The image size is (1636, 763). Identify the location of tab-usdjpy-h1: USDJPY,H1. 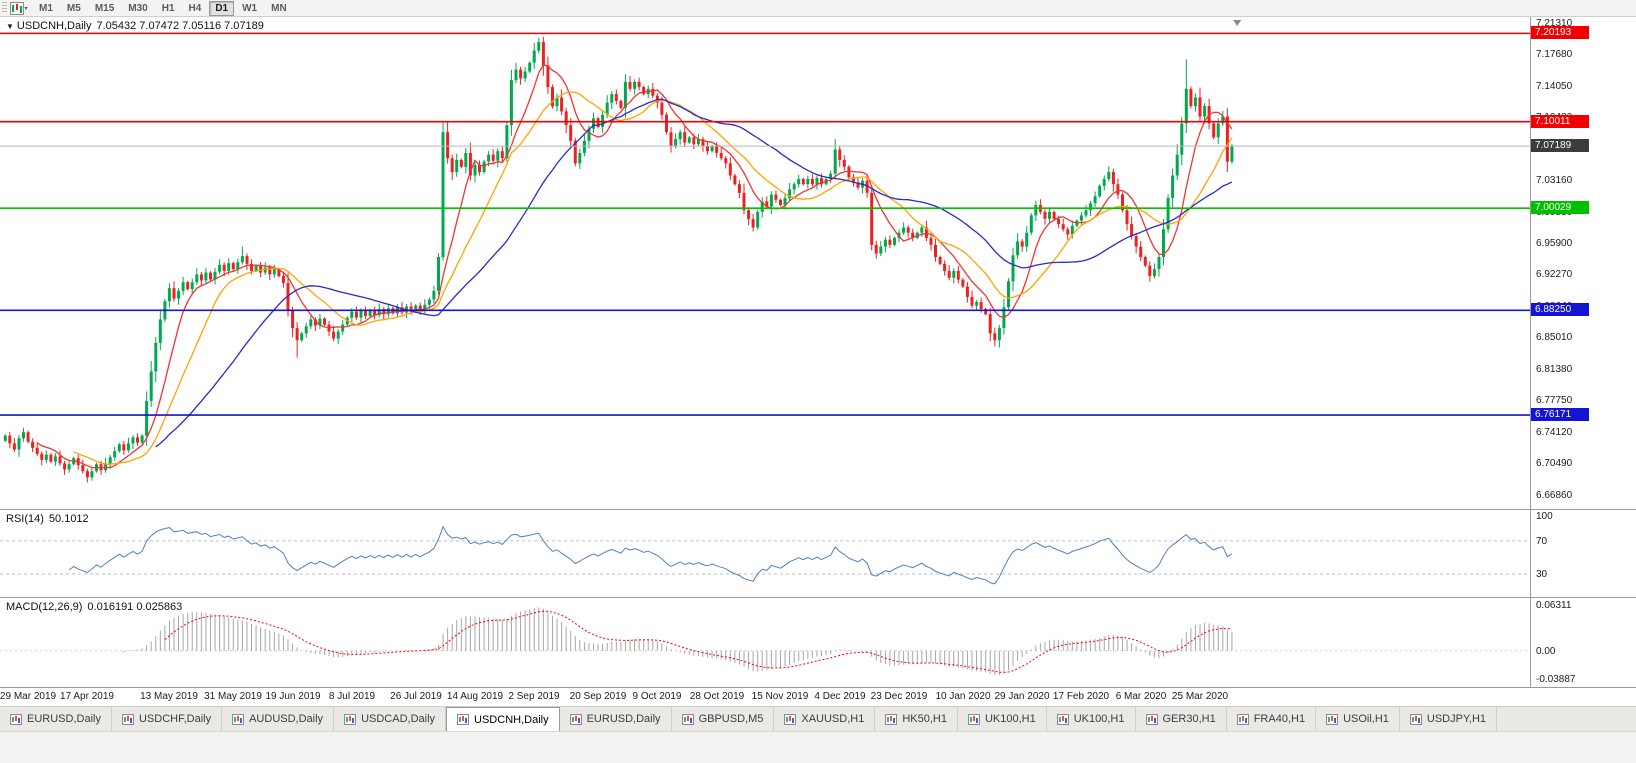
(1449, 719).